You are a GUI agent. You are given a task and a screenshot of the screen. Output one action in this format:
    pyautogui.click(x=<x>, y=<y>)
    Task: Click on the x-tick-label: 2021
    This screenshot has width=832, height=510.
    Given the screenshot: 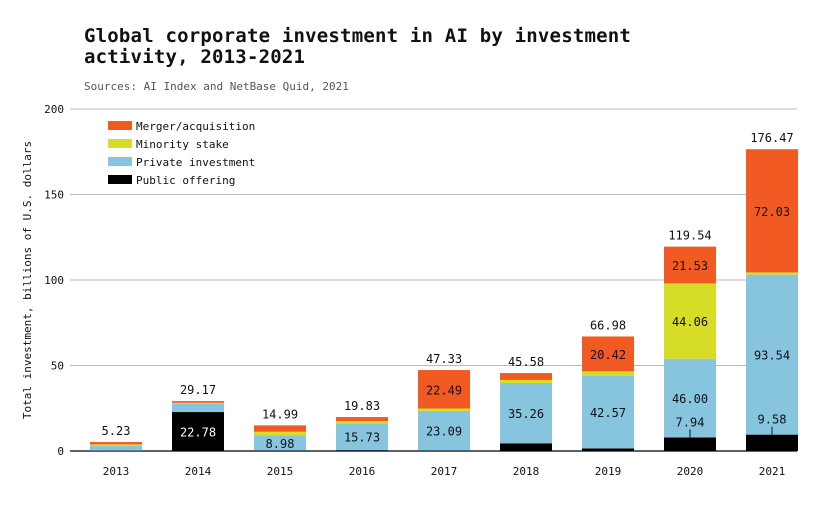 What is the action you would take?
    pyautogui.click(x=772, y=471)
    